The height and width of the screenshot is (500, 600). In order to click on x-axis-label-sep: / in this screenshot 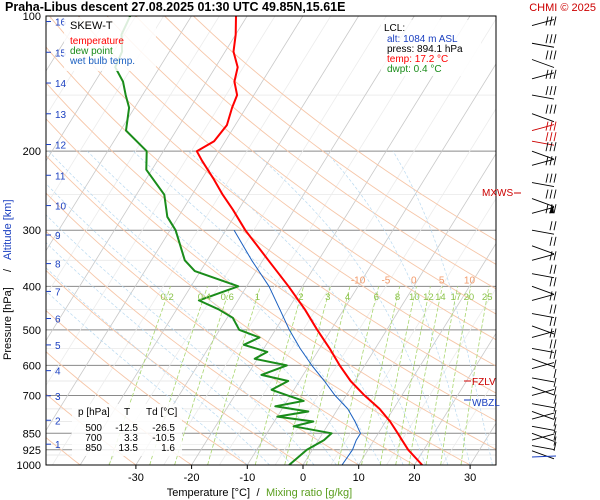, I will do `click(258, 493)`.